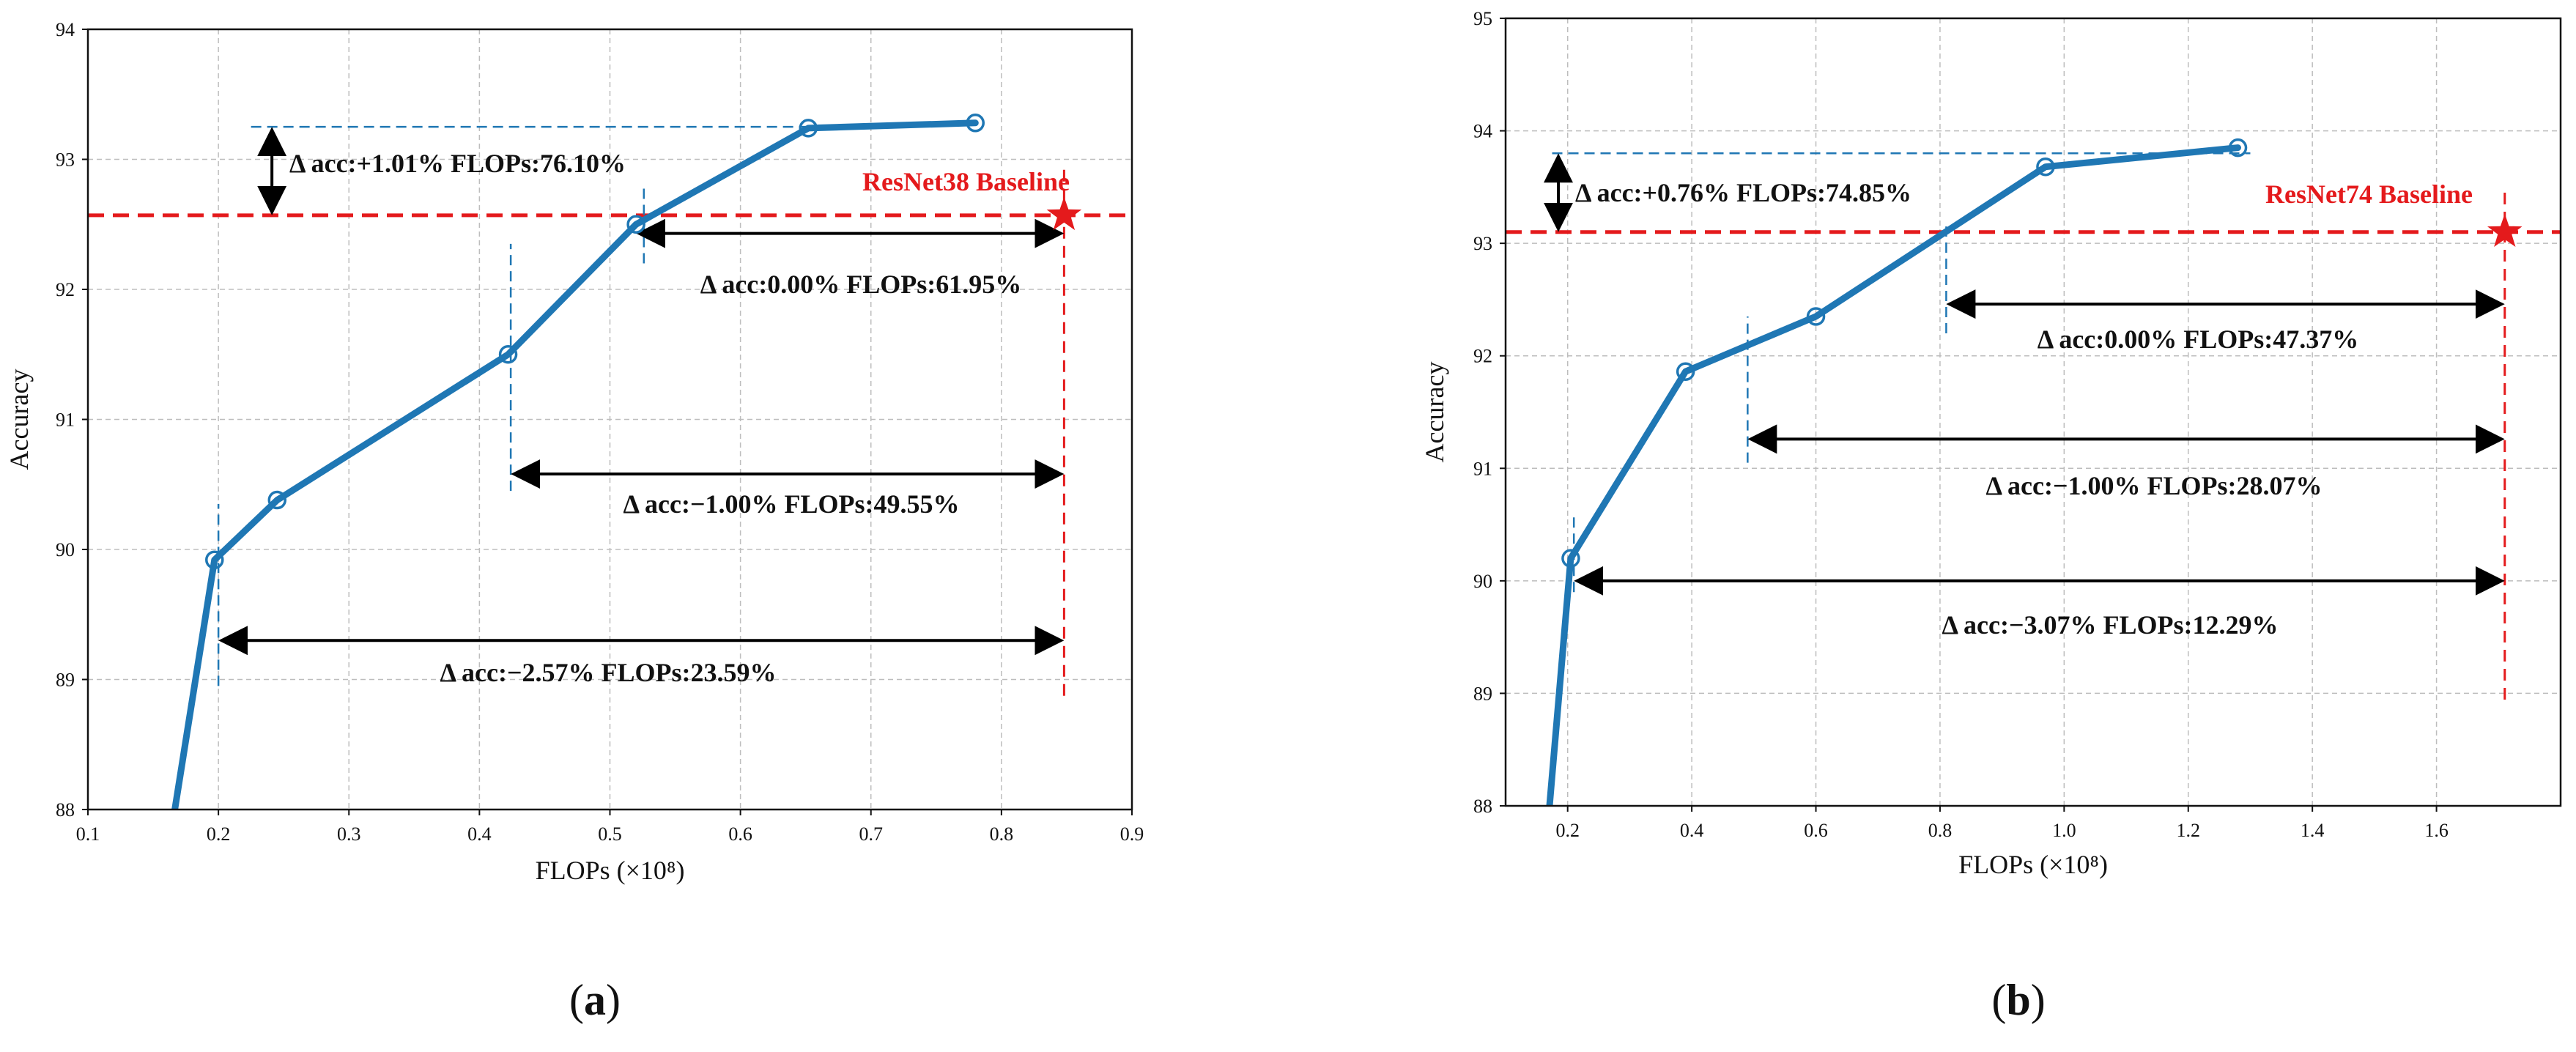 This screenshot has width=2576, height=1052. Describe the element at coordinates (1743, 193) in the screenshot. I see `annotation-label: Δ acc:+0.76% FLOPs:74.85%` at that location.